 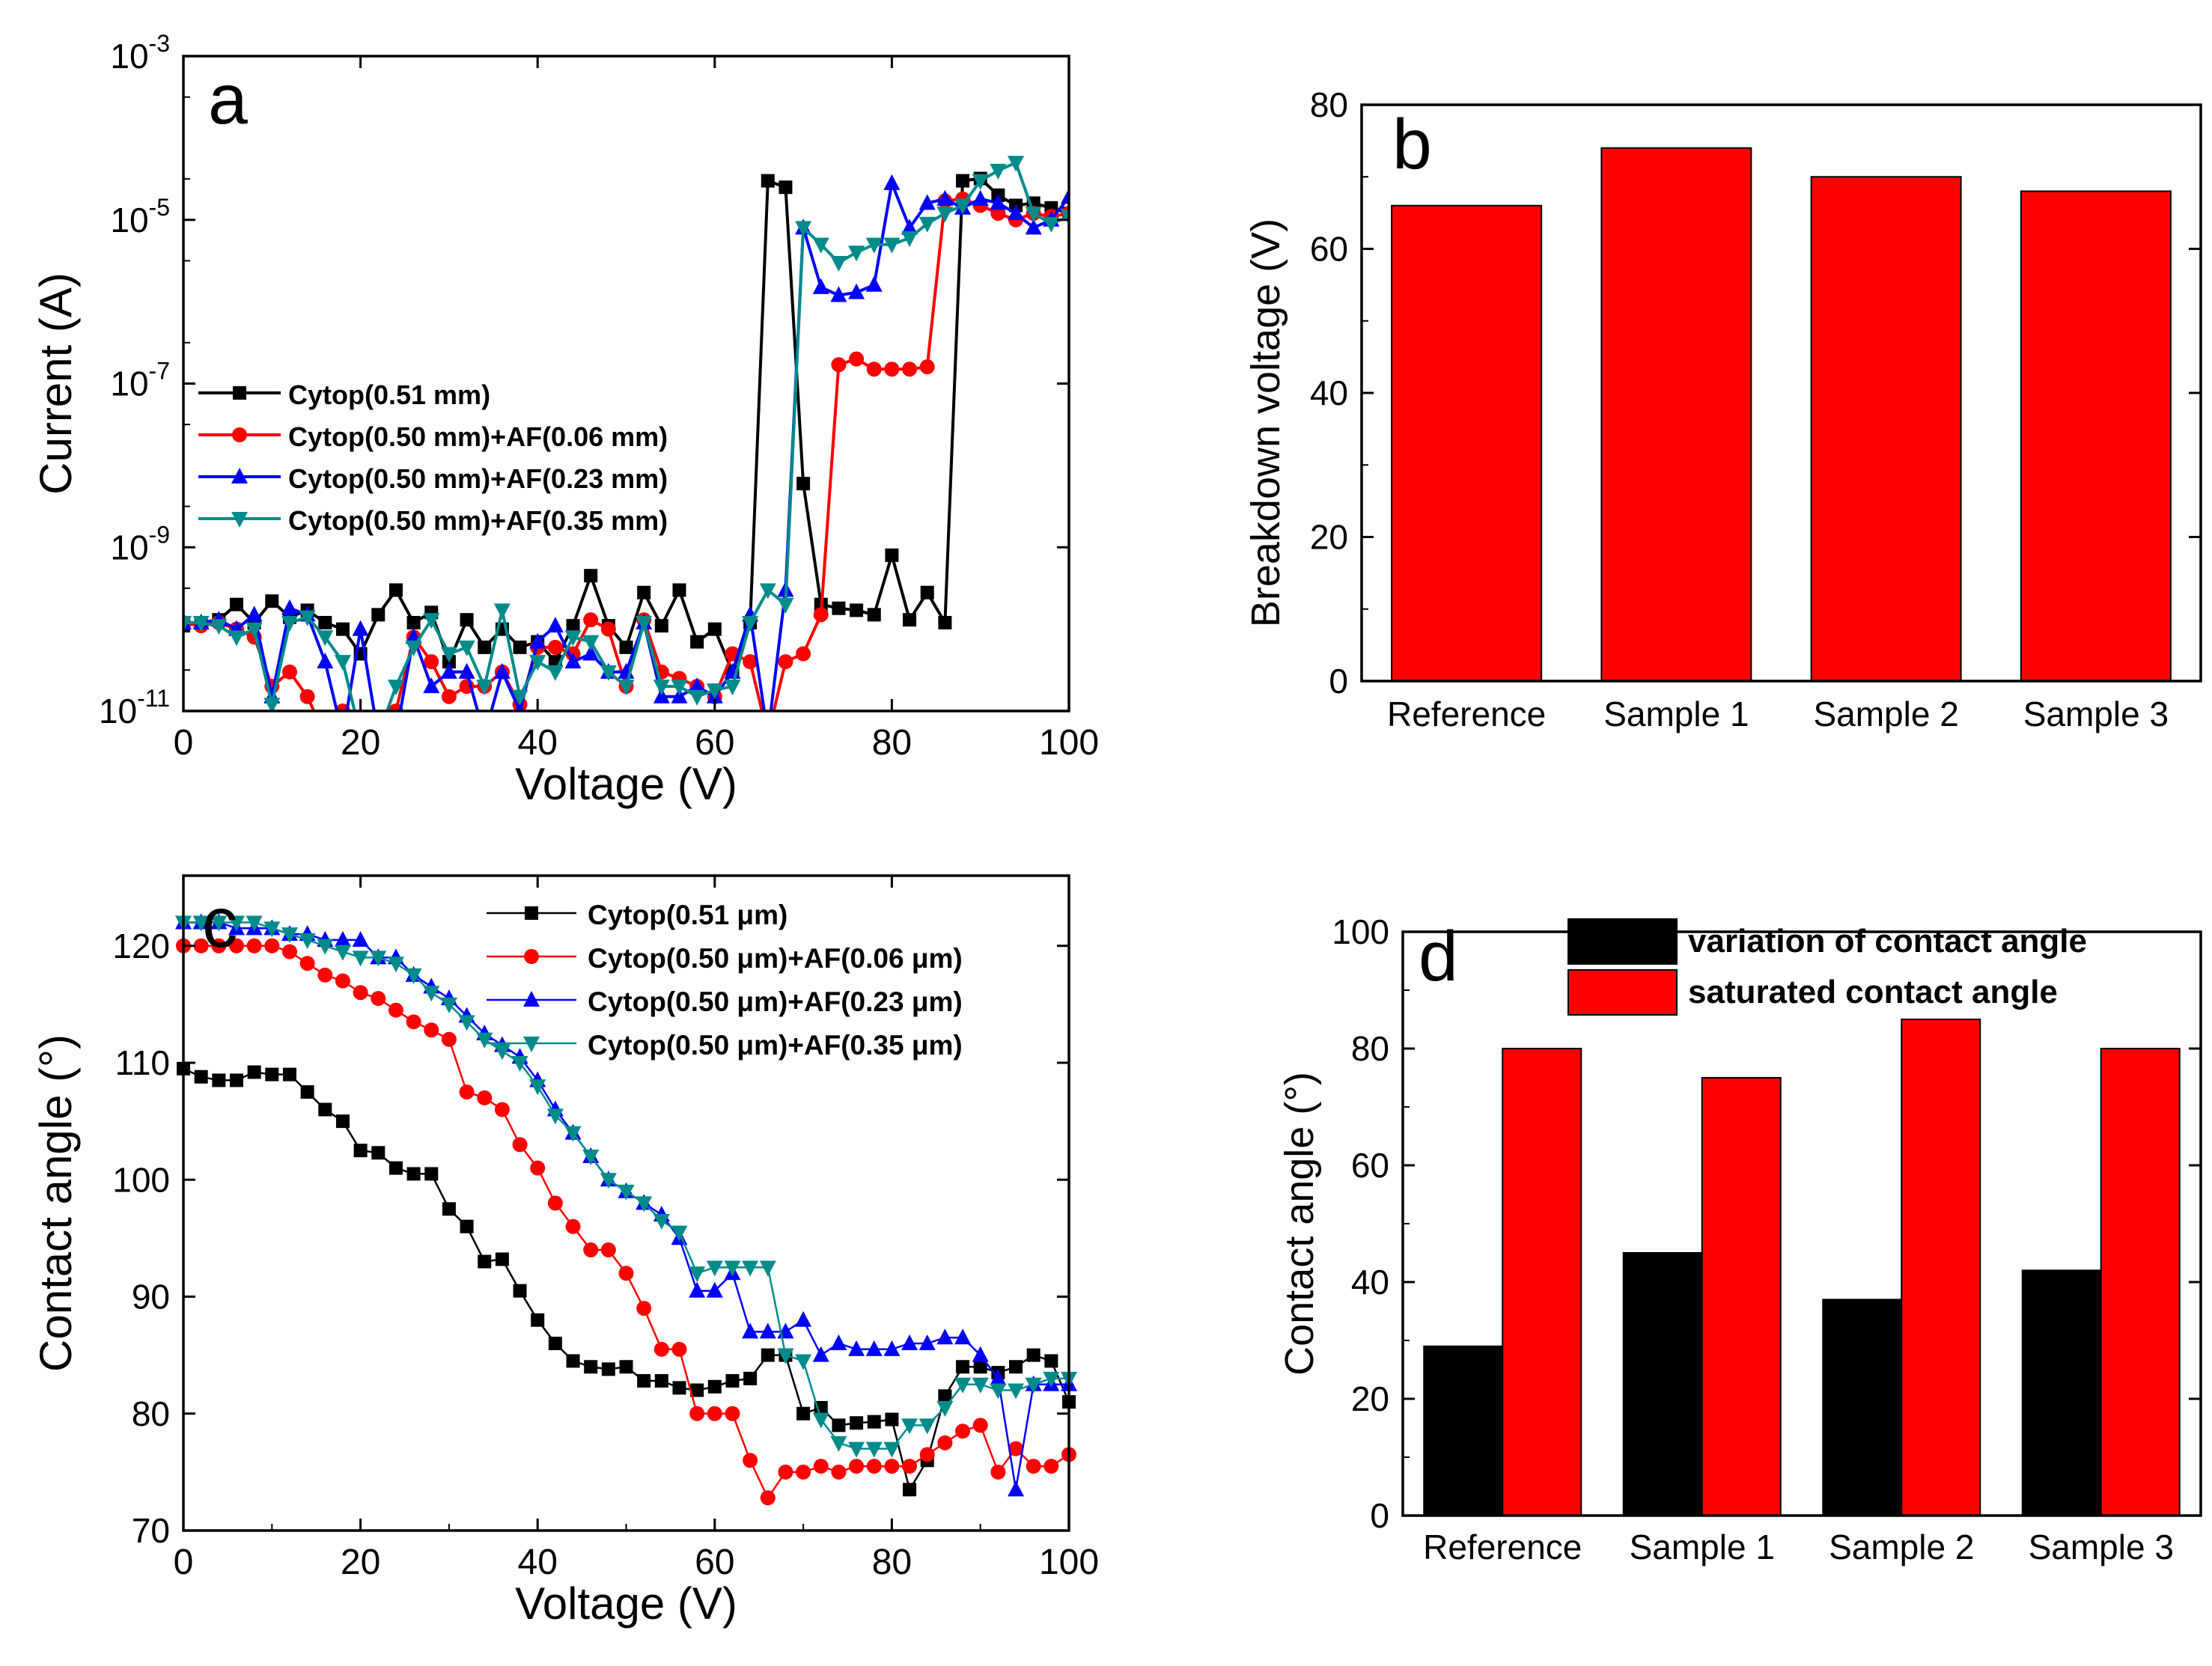 What do you see at coordinates (140, 216) in the screenshot?
I see `y-tick-label-a-3: 10⁻⁵` at bounding box center [140, 216].